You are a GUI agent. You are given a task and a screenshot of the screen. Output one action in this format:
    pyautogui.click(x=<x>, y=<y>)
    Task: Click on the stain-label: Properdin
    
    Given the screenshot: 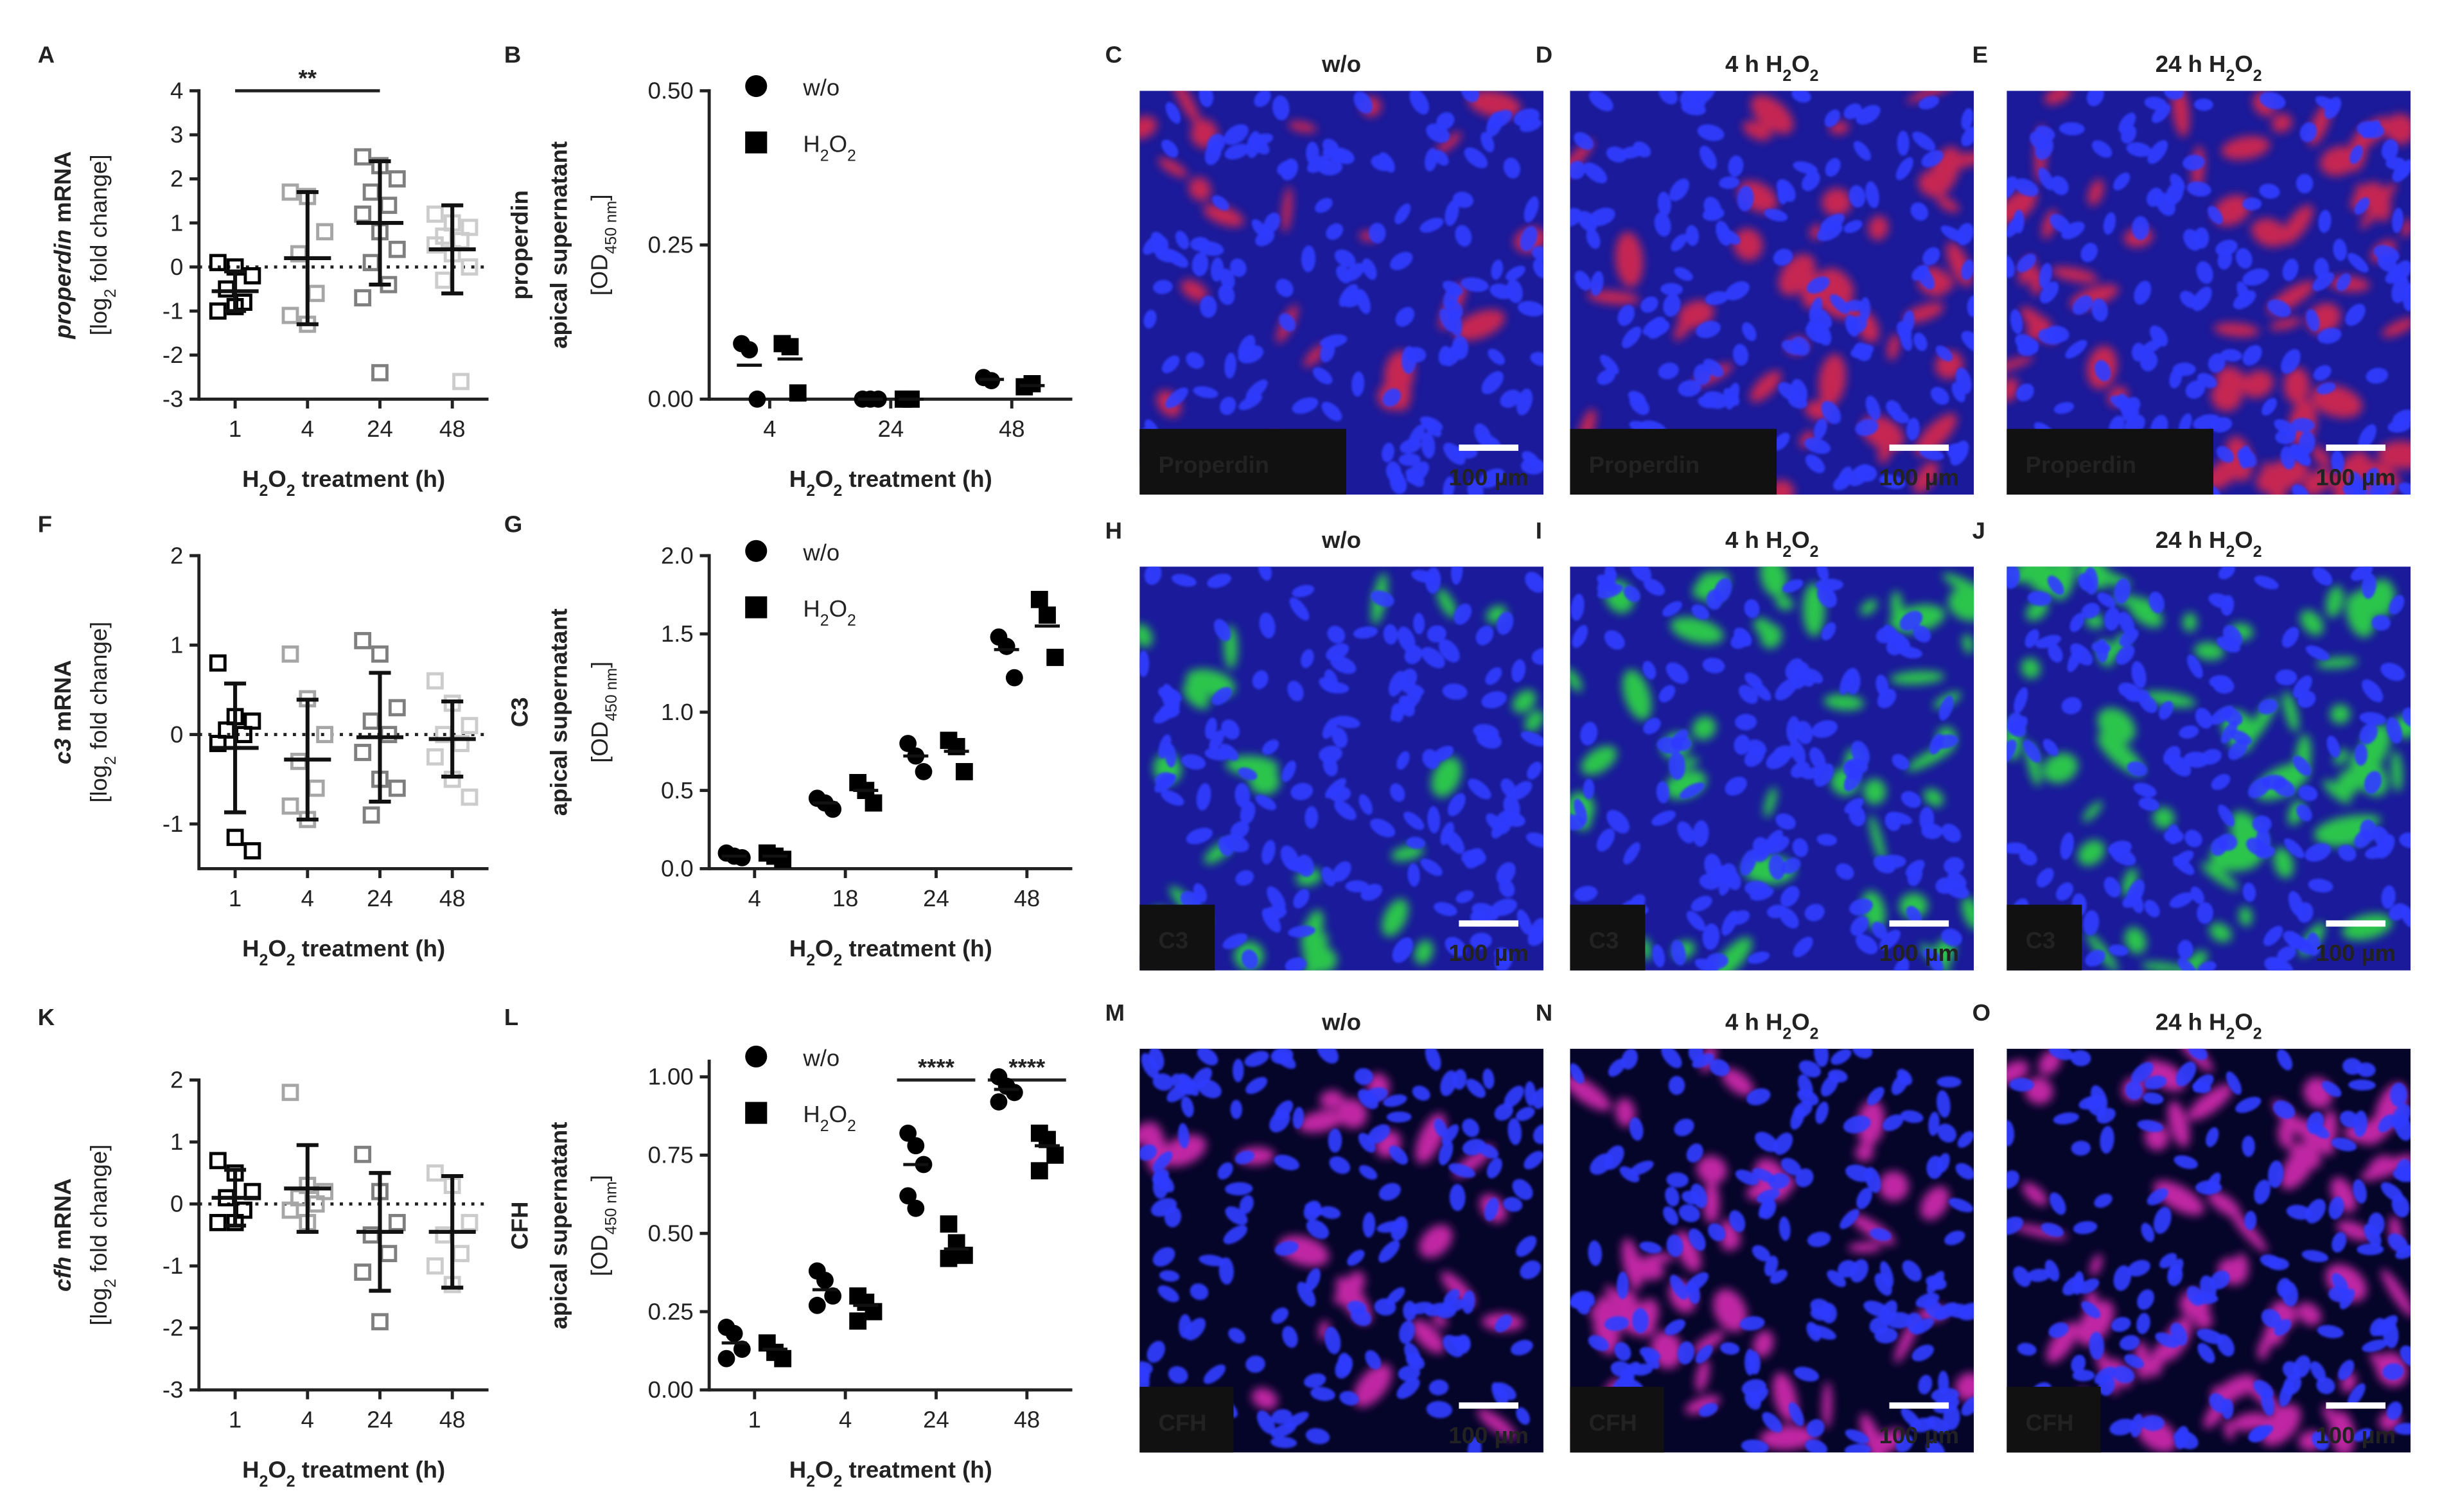 What is the action you would take?
    pyautogui.click(x=2081, y=465)
    